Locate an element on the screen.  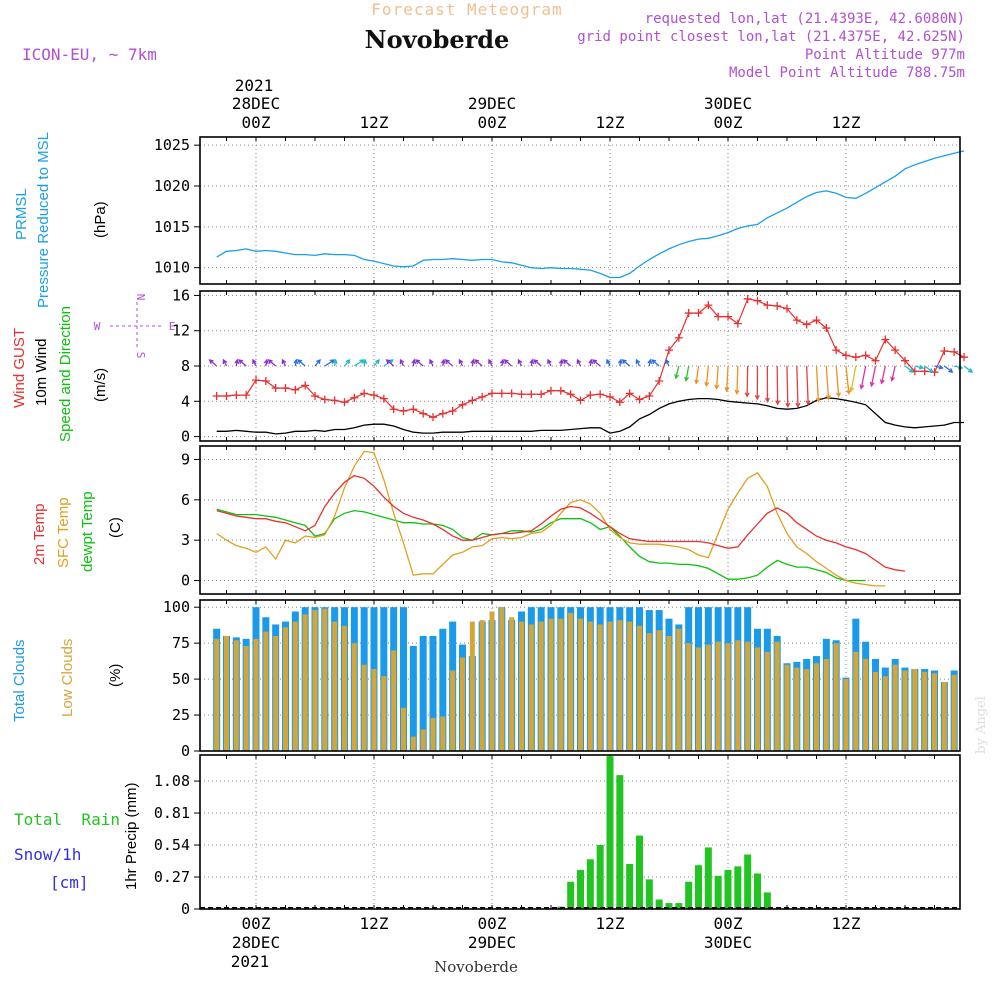
temp-dew-label: dewpt Temp is located at coordinates (87, 531).